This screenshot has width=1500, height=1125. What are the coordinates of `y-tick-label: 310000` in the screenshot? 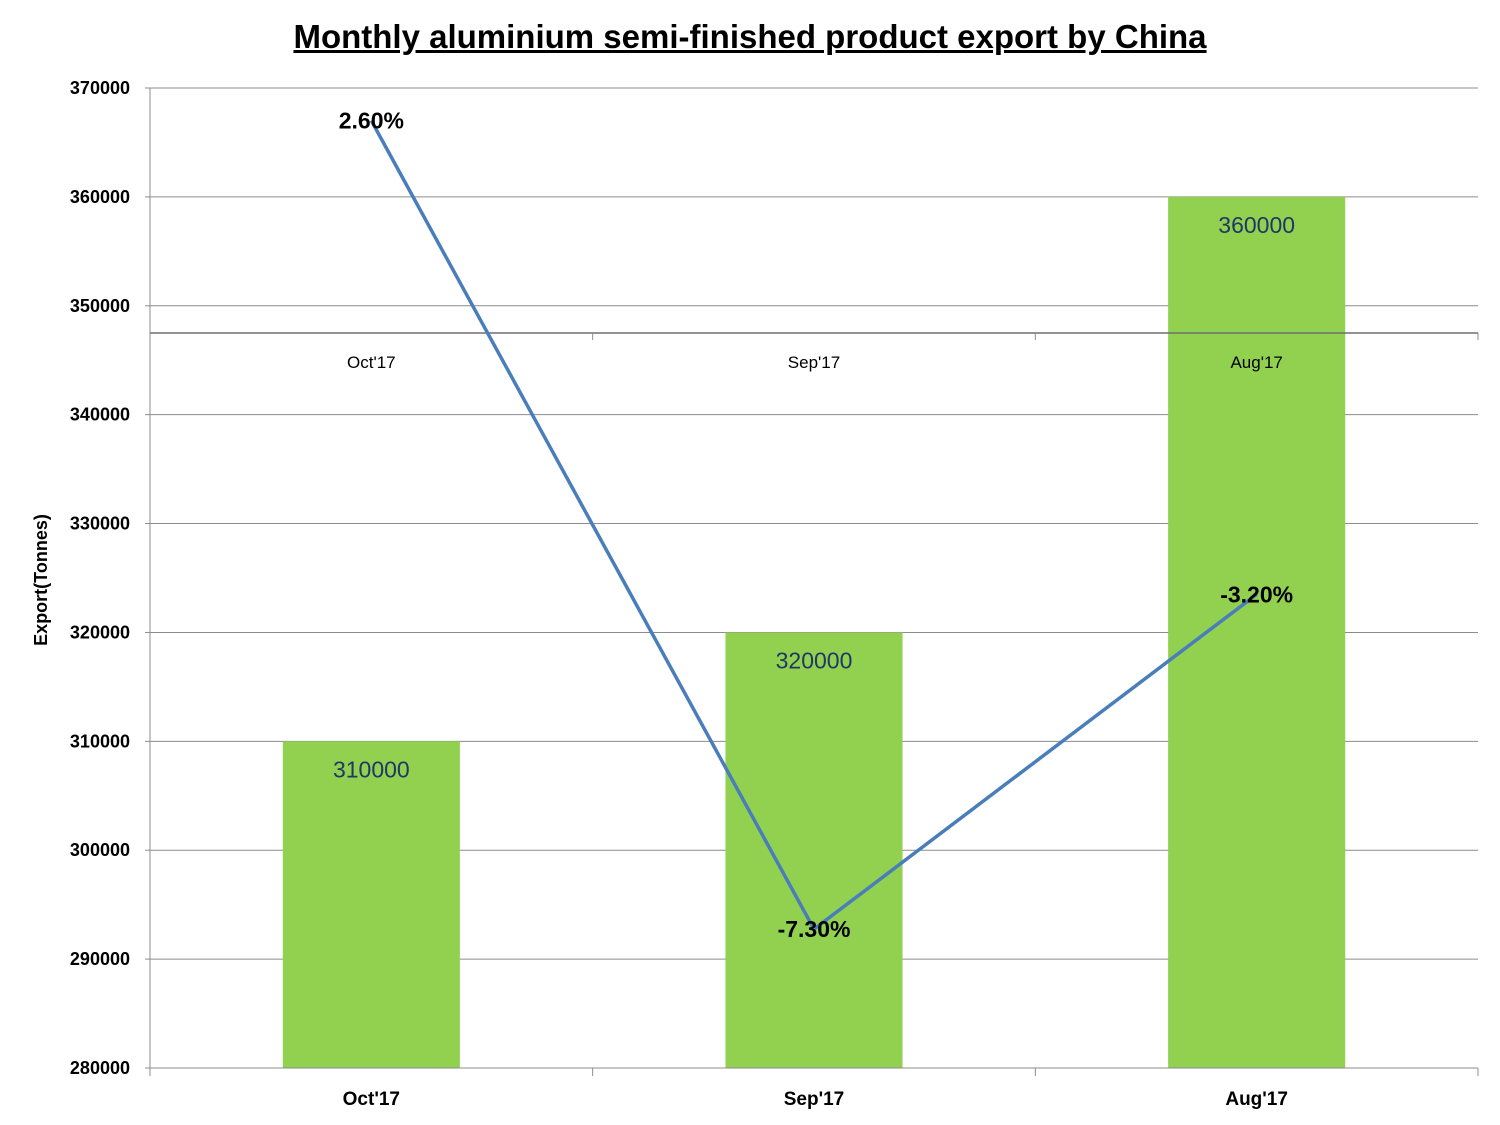 It's located at (100, 741).